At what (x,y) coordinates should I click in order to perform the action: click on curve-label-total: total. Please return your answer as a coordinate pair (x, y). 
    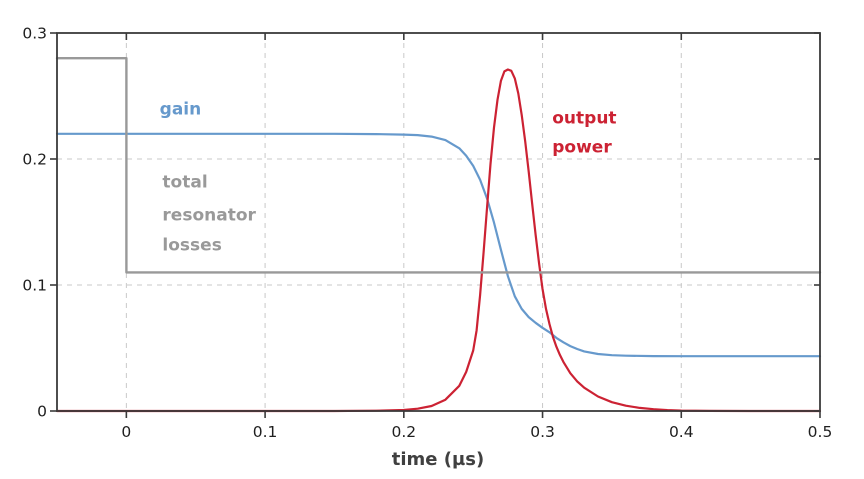
    Looking at the image, I should click on (184, 183).